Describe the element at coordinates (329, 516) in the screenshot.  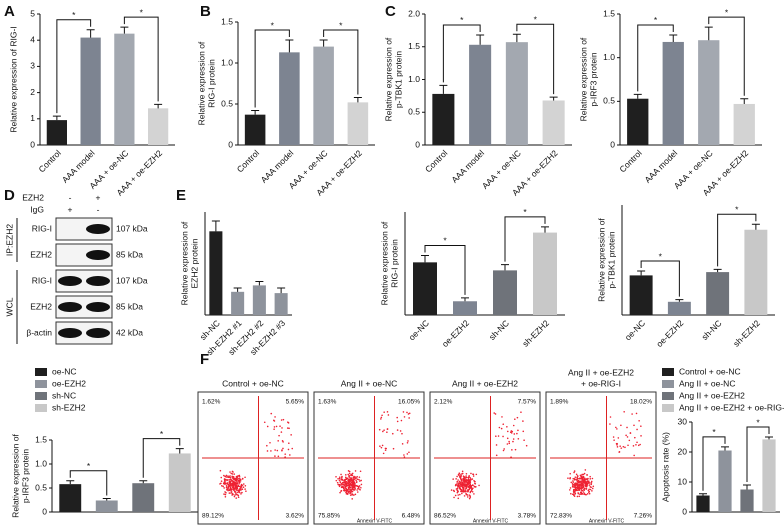
I see `quadrant-percent: 75.85%` at that location.